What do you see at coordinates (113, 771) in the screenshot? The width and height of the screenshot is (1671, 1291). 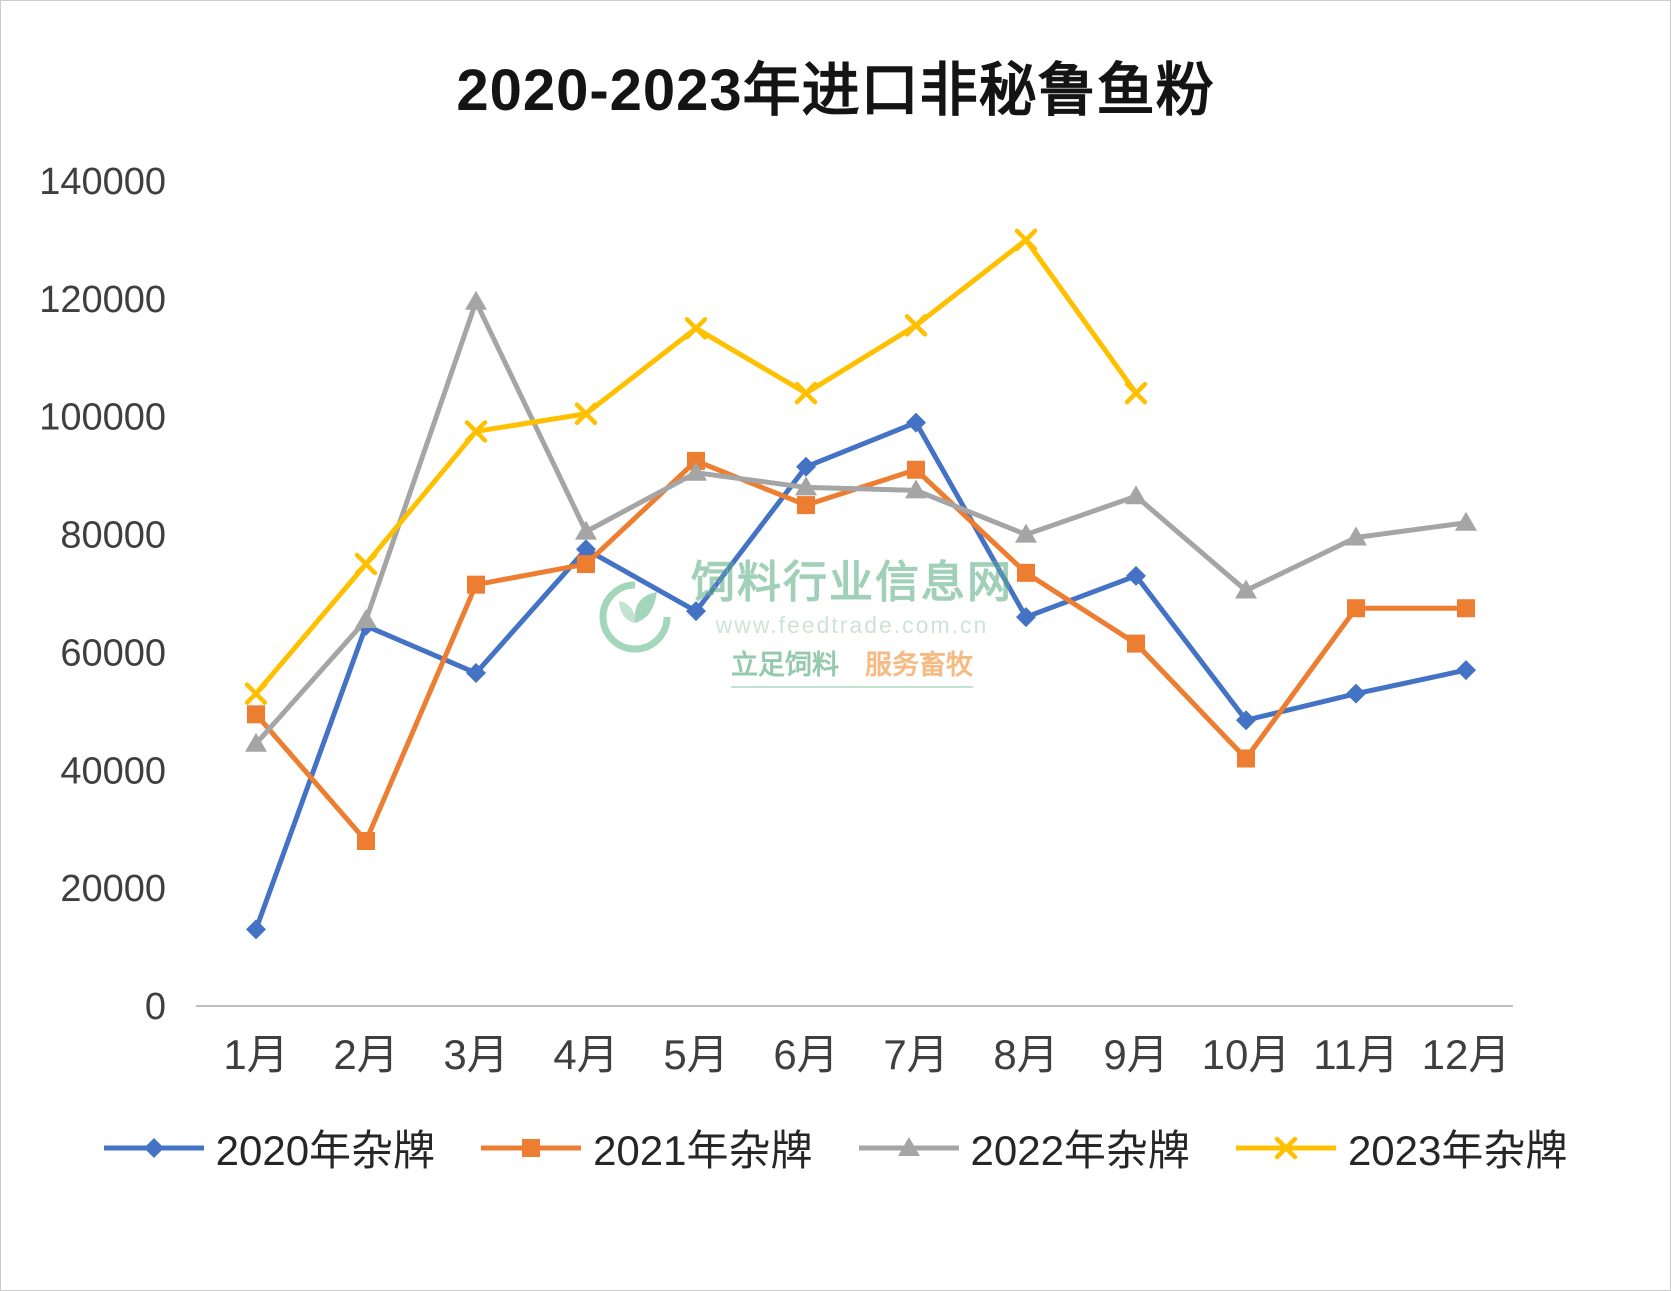 I see `y-axis-tick-label: 40000` at bounding box center [113, 771].